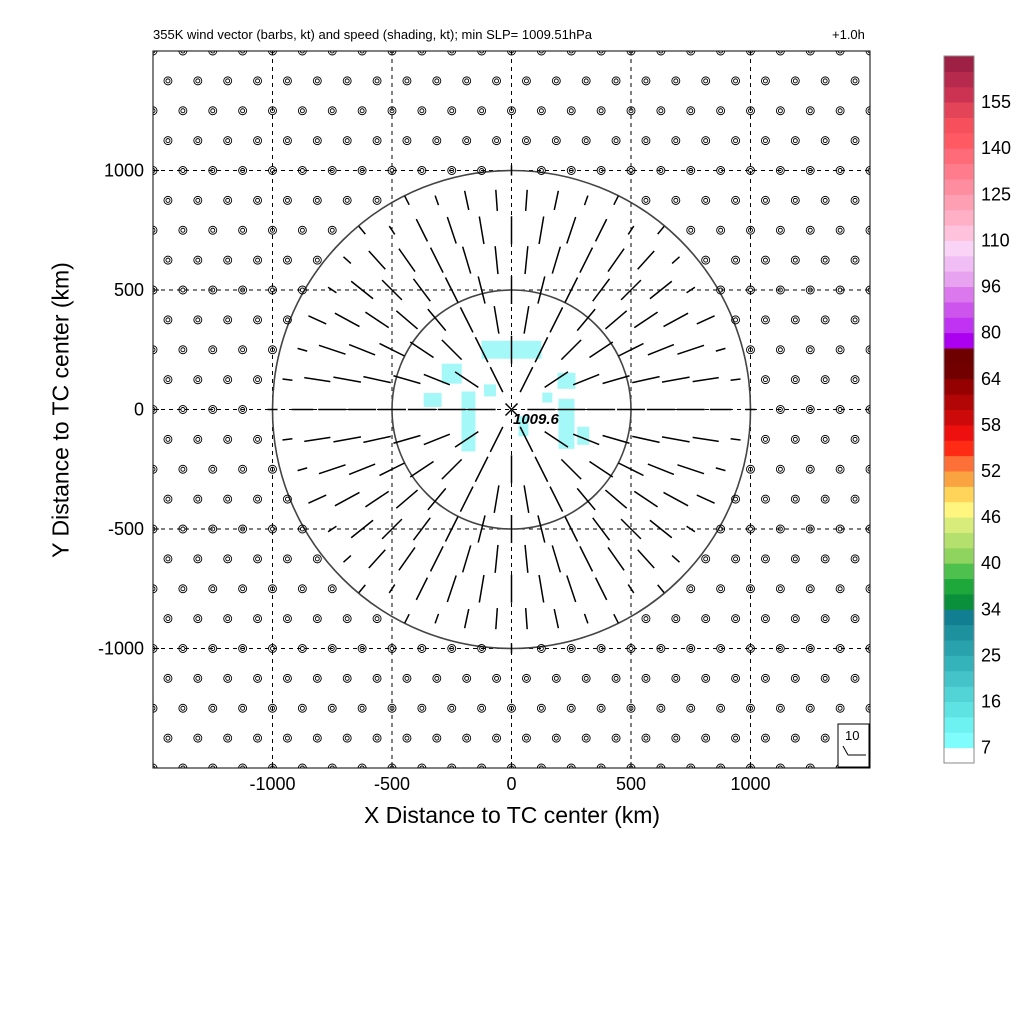 This screenshot has width=1024, height=1024. Describe the element at coordinates (996, 102) in the screenshot. I see `colorbar-tick-label: 155` at that location.